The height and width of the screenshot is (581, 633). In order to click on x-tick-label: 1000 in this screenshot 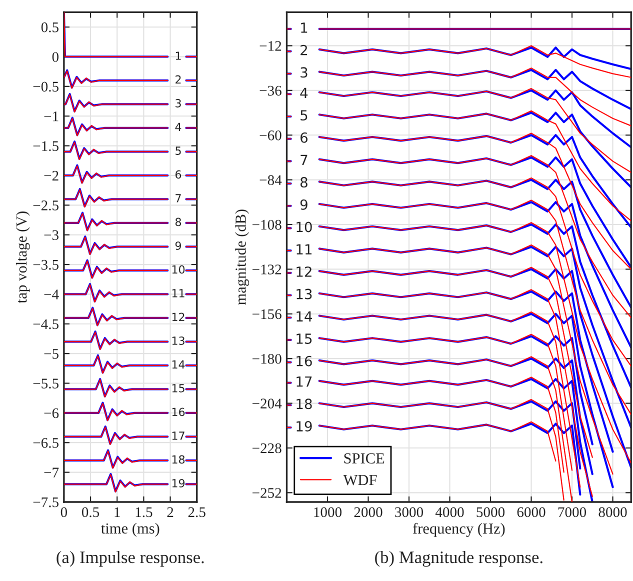, I will do `click(328, 512)`.